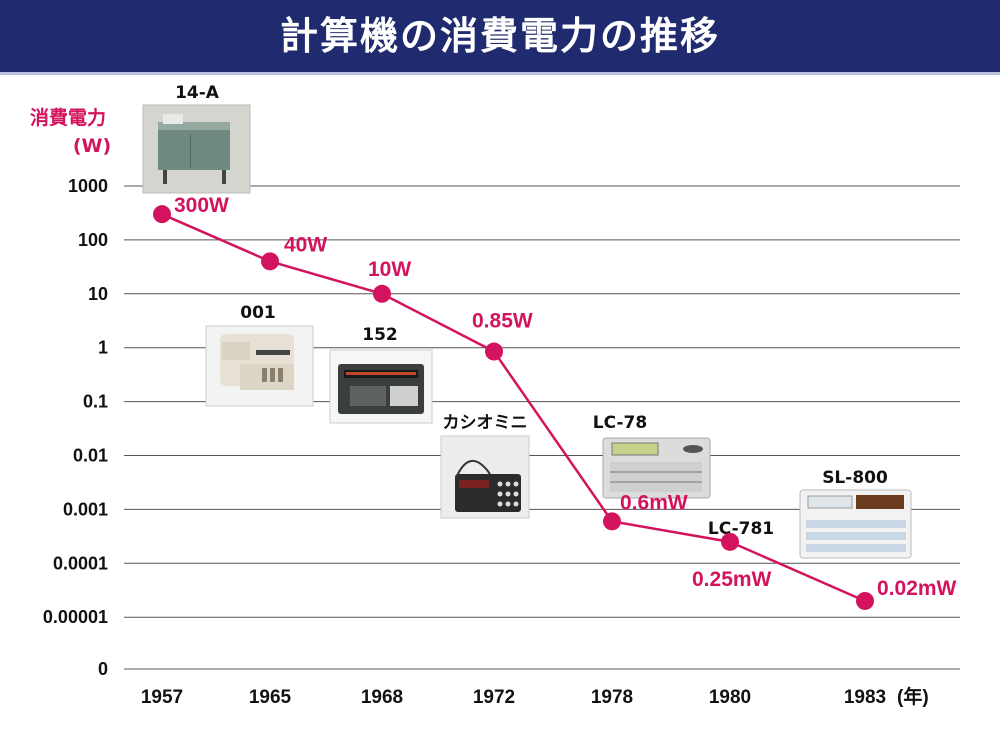  I want to click on x-tick-labels: 1957 1965 1968 1972 1978 1980 1983 (年), so click(535, 696).